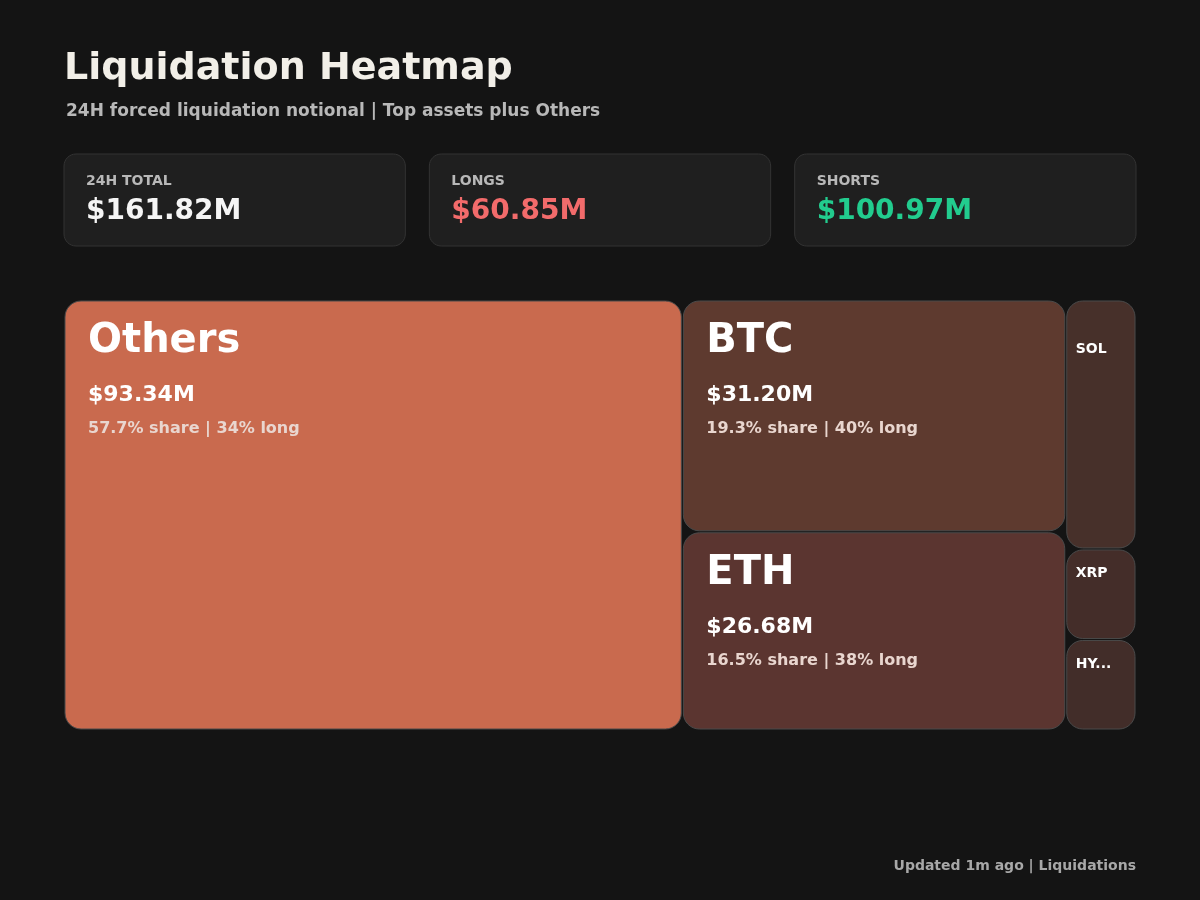  Describe the element at coordinates (164, 338) in the screenshot. I see `category-label: Others` at that location.